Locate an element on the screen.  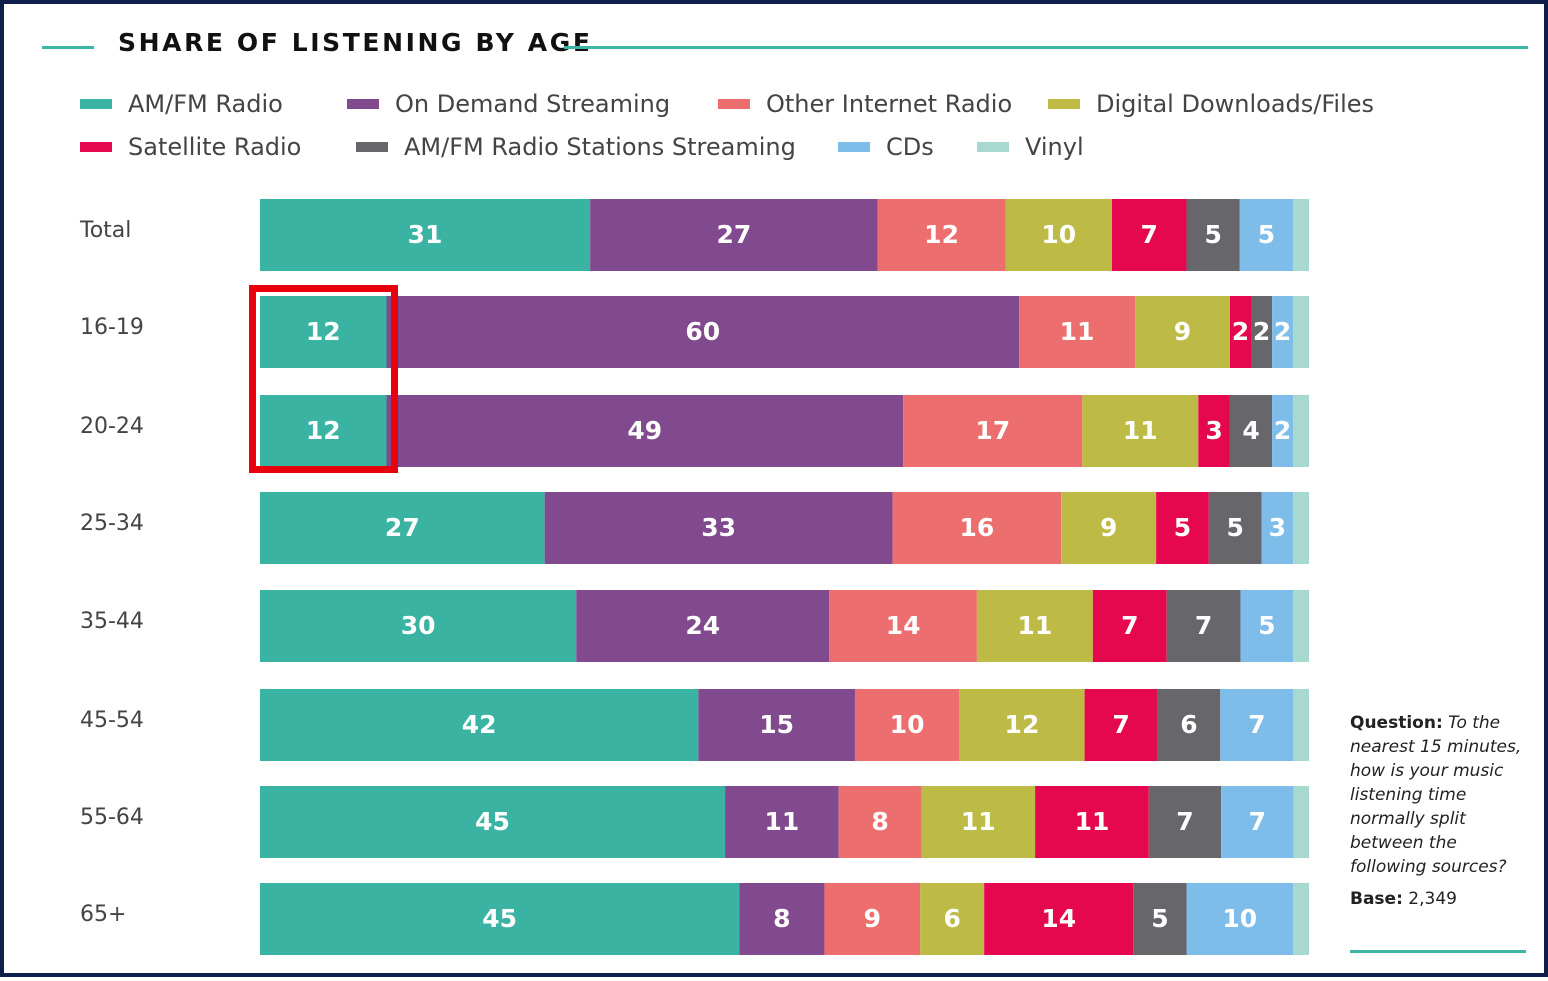
bar-16-19-other-internet-radio is located at coordinates (1077, 332).